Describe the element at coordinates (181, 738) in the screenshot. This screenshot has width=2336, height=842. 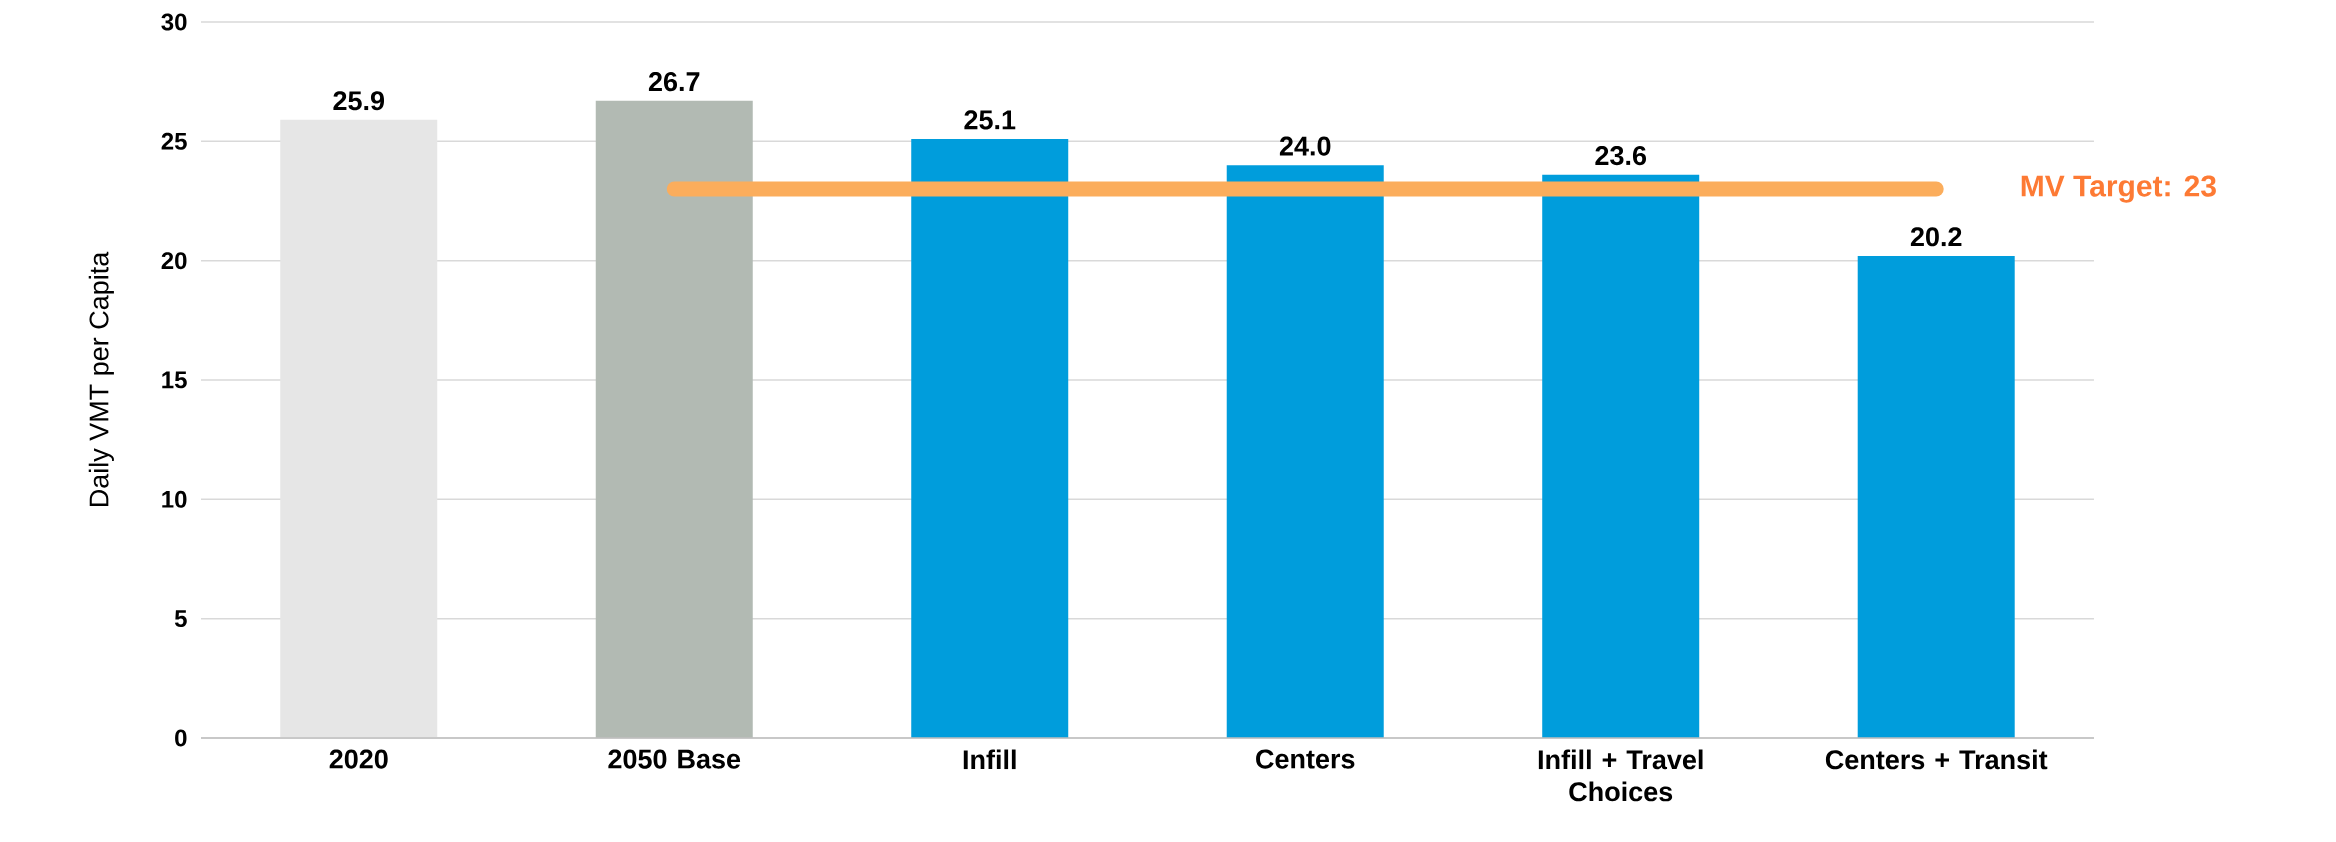
I see `y-tick-label: 0` at that location.